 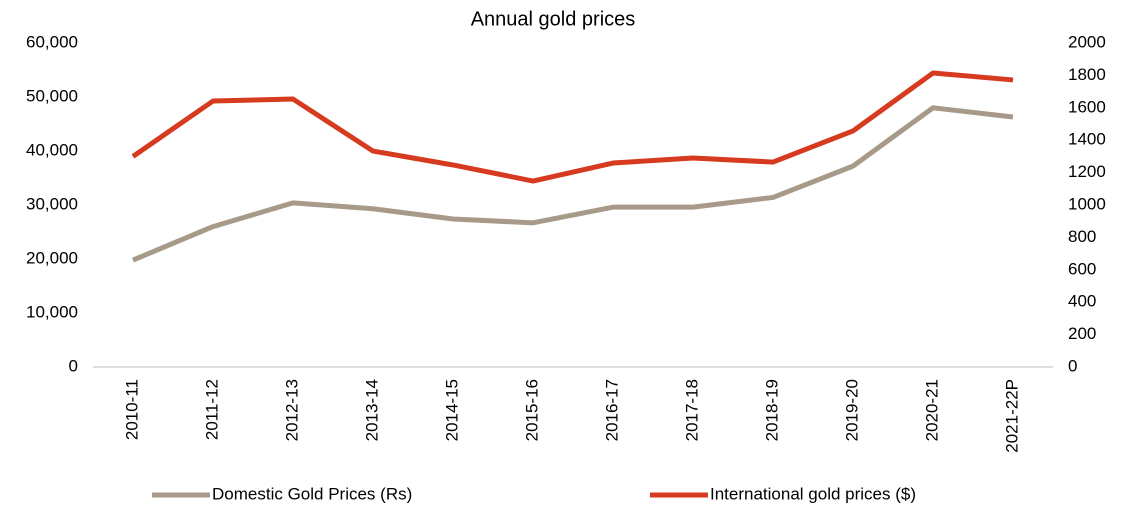 I want to click on chart-title: Annual gold prices, so click(x=553, y=19).